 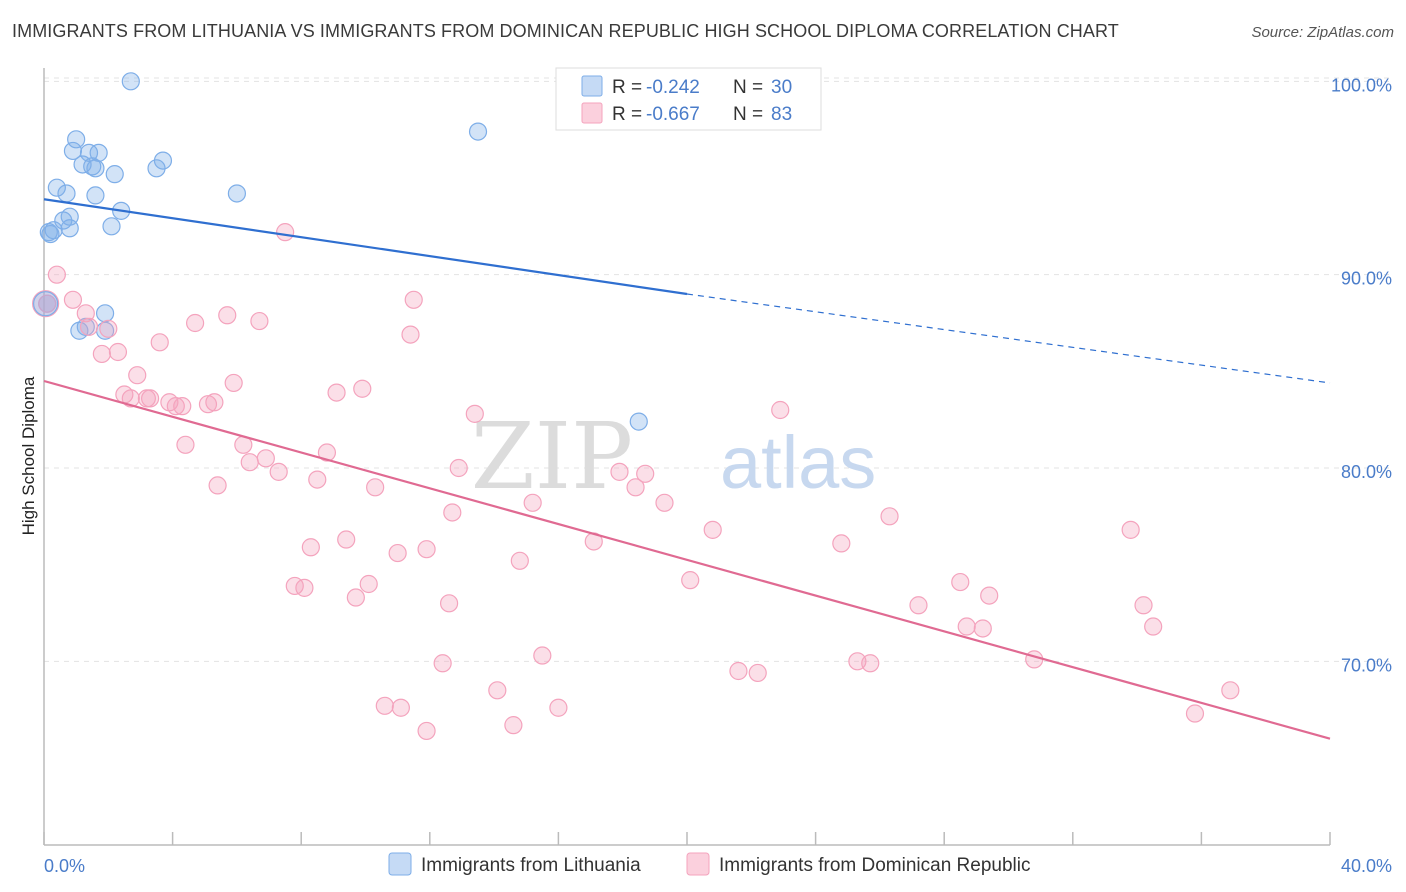 What do you see at coordinates (875, 865) in the screenshot?
I see `series-legend-label-dominican: Immigrants from Dominican Republic` at bounding box center [875, 865].